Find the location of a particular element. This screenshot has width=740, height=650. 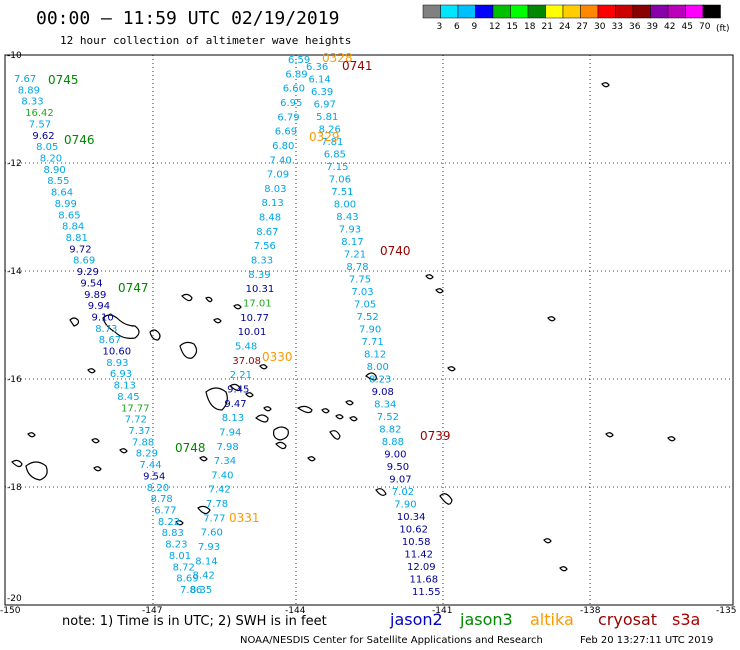

swh-value-track-b: 8.13 is located at coordinates (233, 418).